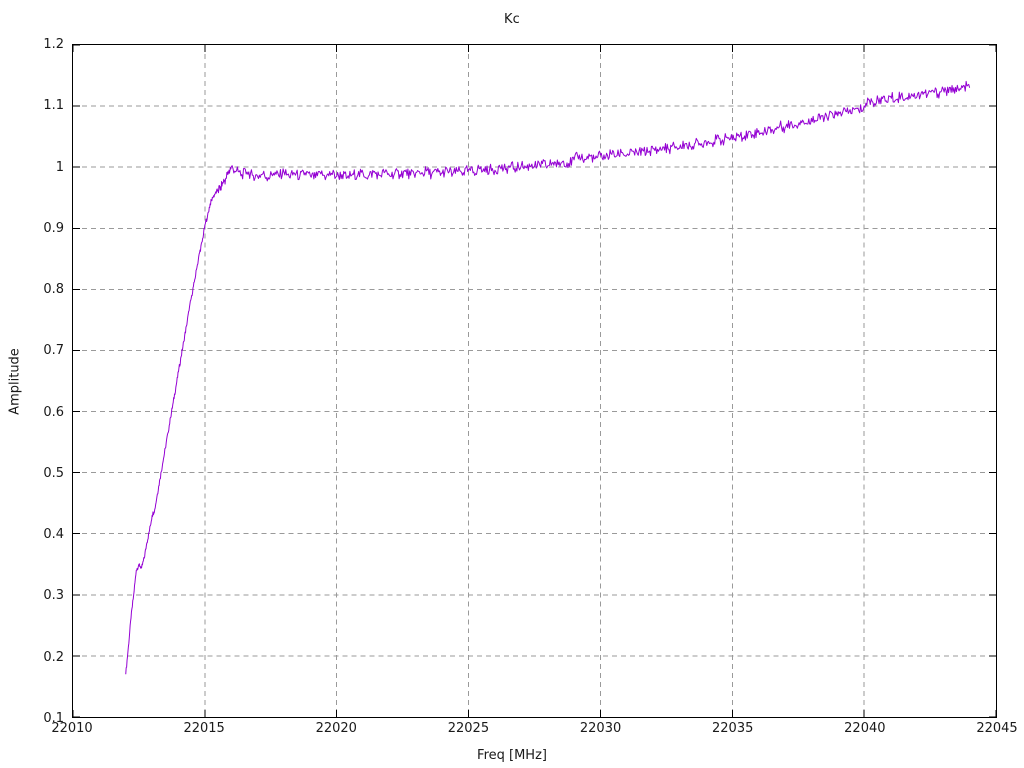  Describe the element at coordinates (59, 167) in the screenshot. I see `y-tick-label: 1` at that location.